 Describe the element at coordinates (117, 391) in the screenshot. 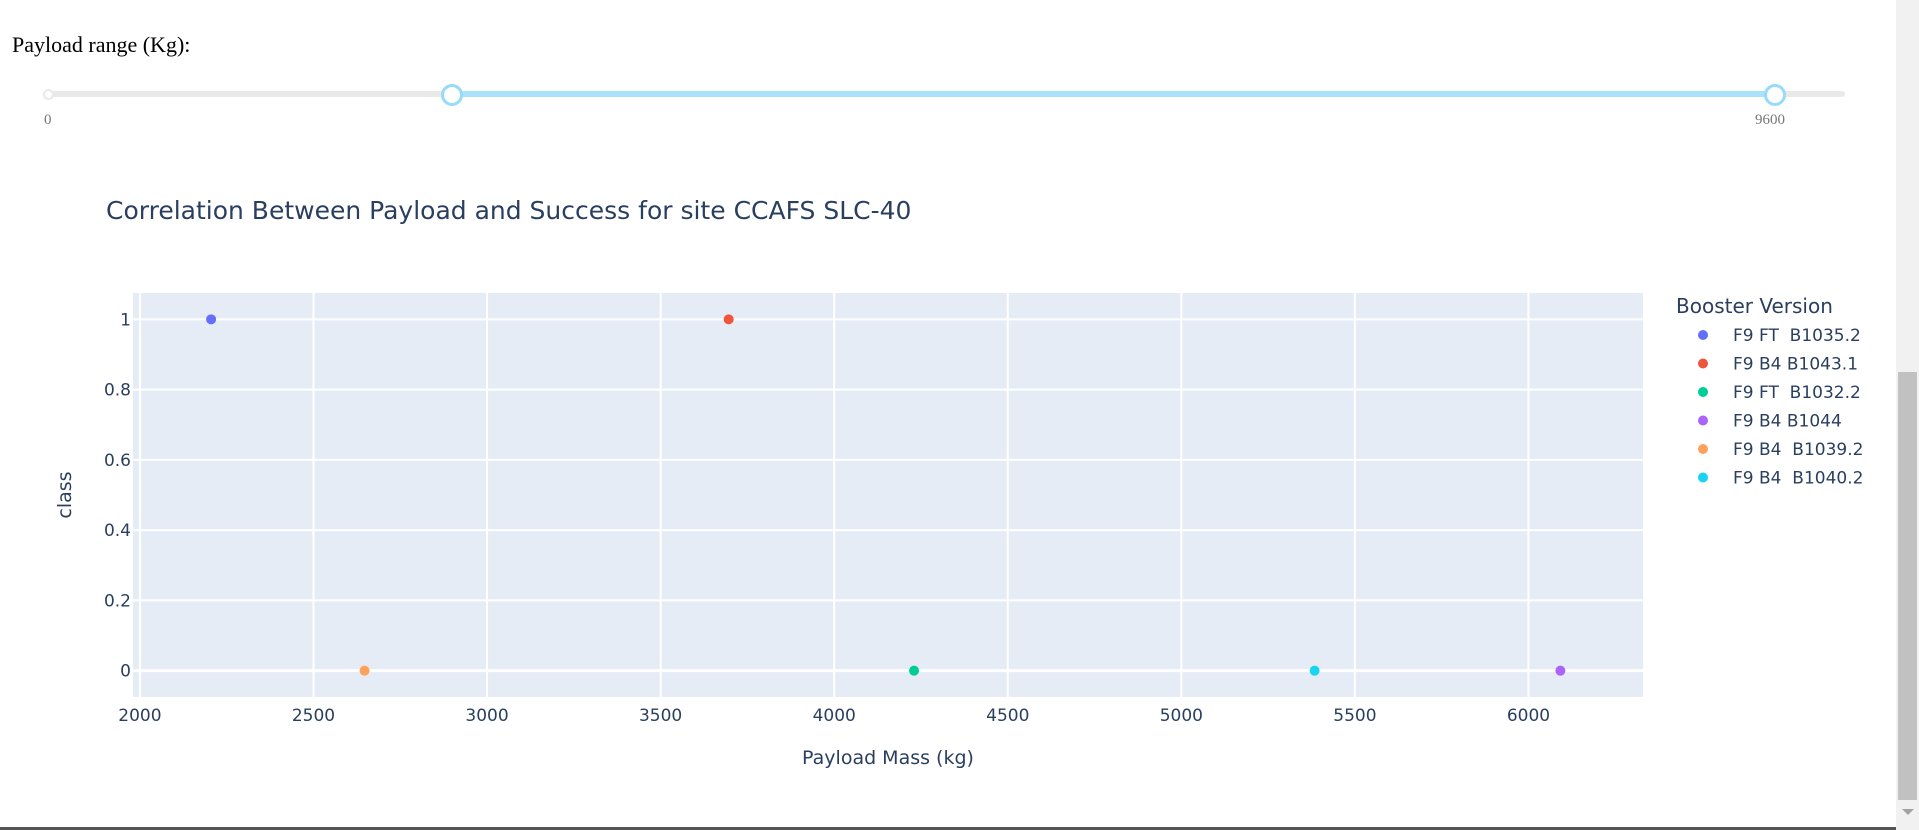

I see `y-tick-label: 0.8` at that location.